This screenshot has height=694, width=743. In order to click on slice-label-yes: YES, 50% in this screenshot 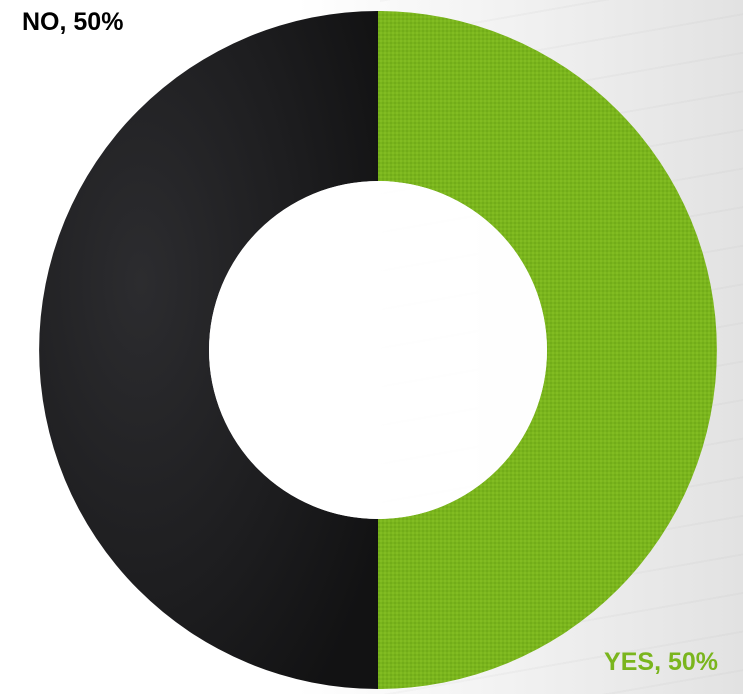, I will do `click(661, 662)`.